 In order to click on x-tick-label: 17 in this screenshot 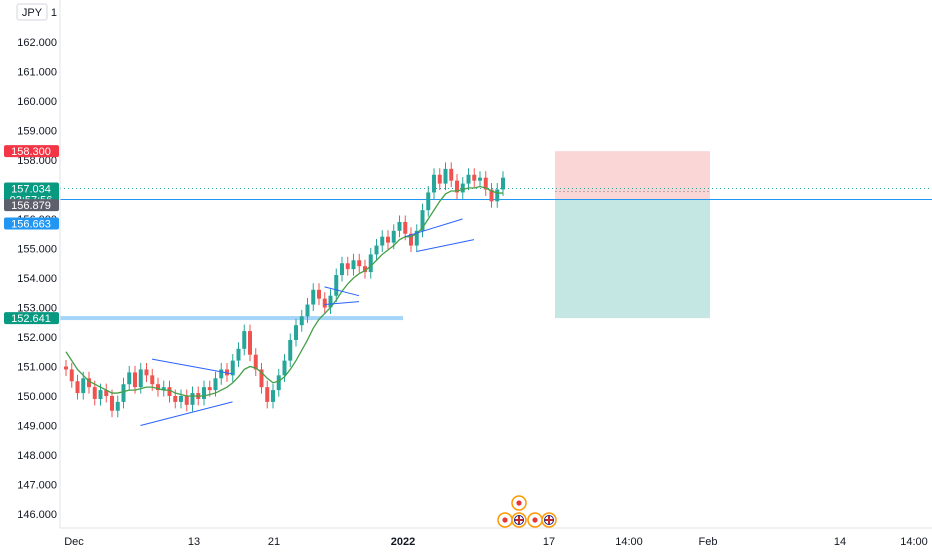, I will do `click(549, 542)`.